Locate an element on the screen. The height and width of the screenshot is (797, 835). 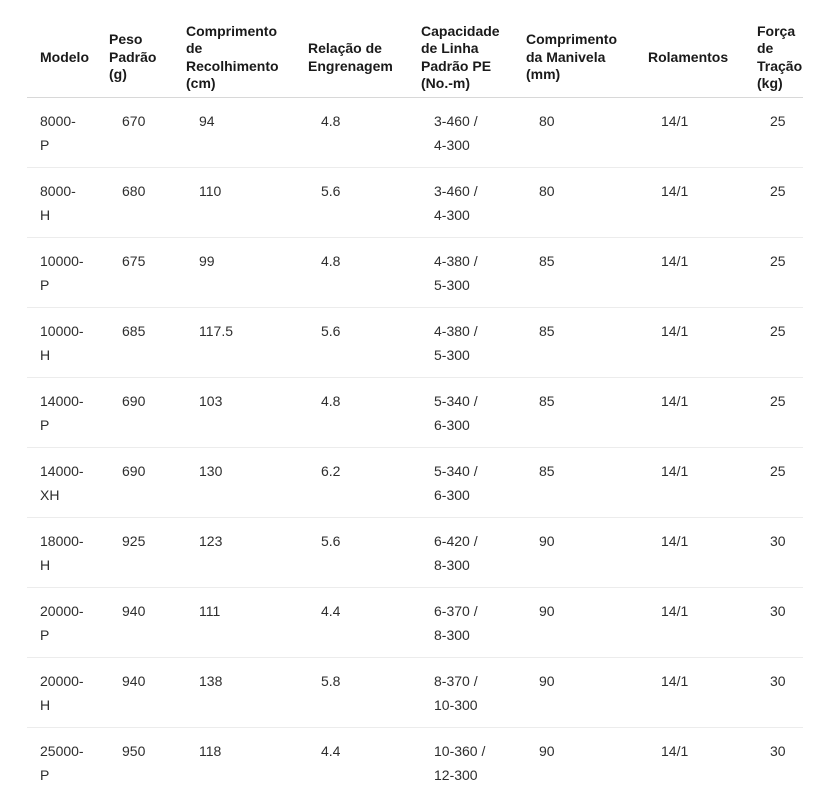
cell-peso-padrao: 925 is located at coordinates (134, 552).